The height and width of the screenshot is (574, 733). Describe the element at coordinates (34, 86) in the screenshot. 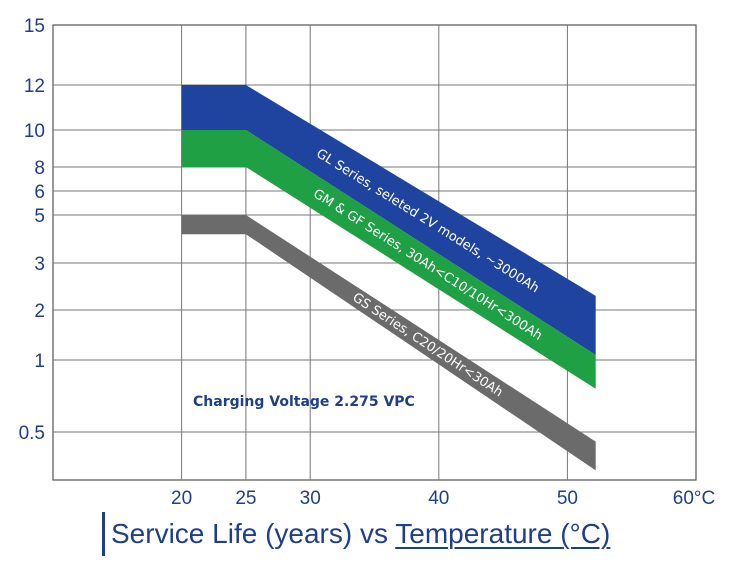

I see `y-tick-label-1: 12` at that location.